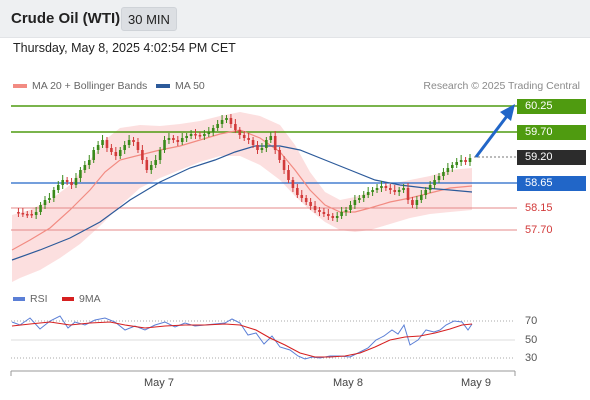 The image size is (590, 400). Describe the element at coordinates (39, 299) in the screenshot. I see `rsi-legend-label: RSI` at that location.